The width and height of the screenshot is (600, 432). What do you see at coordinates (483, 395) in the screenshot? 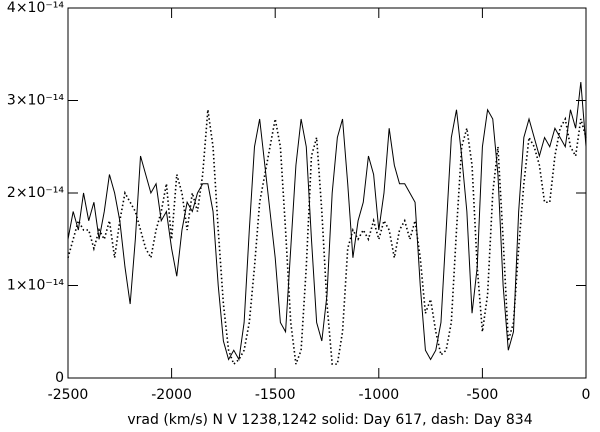
I see `x-tick-label: -500` at bounding box center [483, 395].